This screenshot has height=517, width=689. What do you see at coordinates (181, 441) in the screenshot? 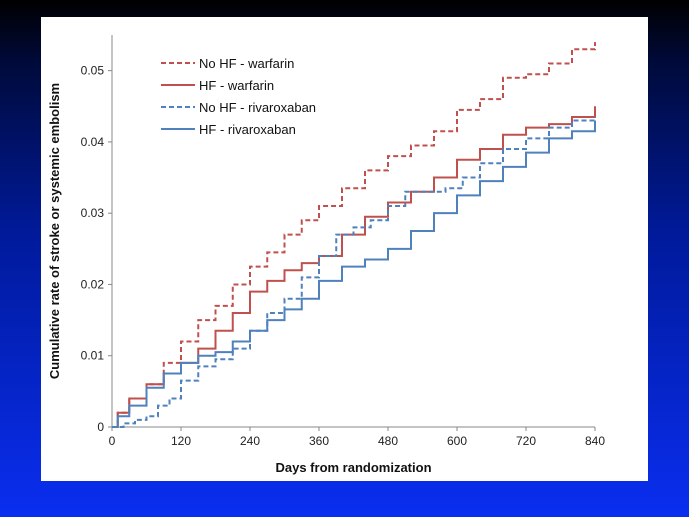
I see `x-tick-label: 120` at bounding box center [181, 441].